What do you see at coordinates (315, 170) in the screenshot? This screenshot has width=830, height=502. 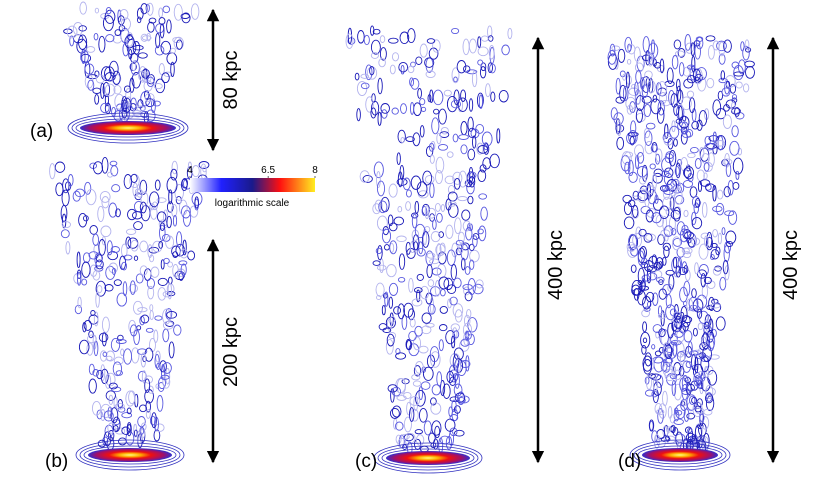 I see `colorbar-tick-label: 8` at bounding box center [315, 170].